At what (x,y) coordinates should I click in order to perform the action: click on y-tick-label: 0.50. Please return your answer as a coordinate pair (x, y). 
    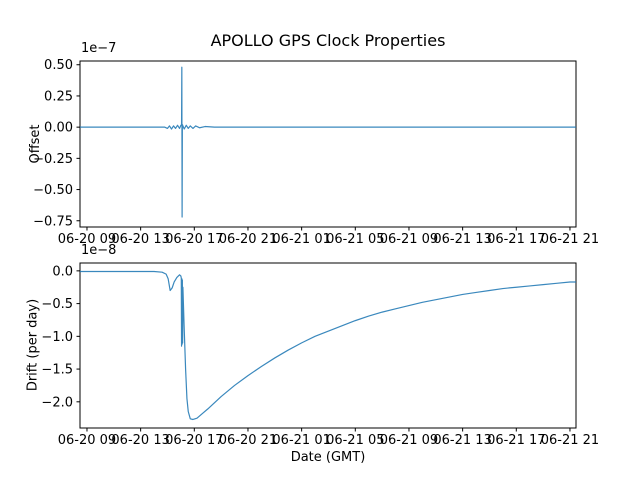
    Looking at the image, I should click on (58, 65).